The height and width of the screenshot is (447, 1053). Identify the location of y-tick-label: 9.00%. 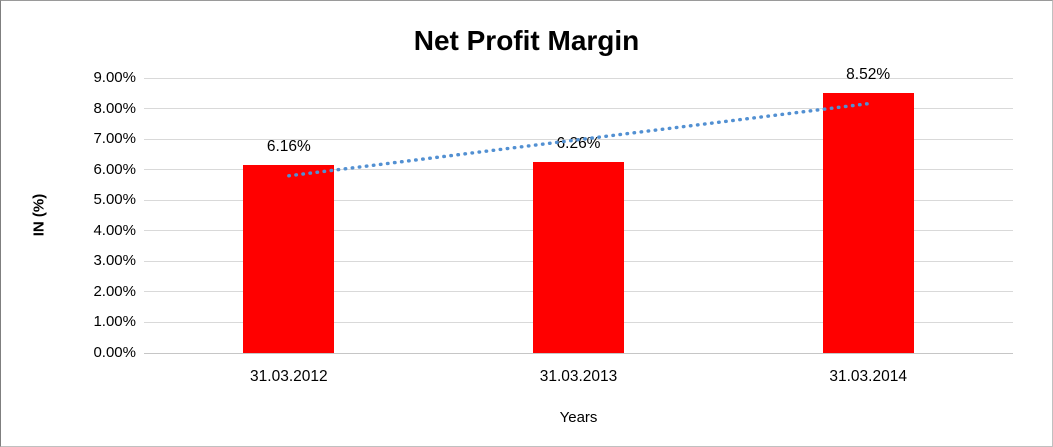
(114, 77).